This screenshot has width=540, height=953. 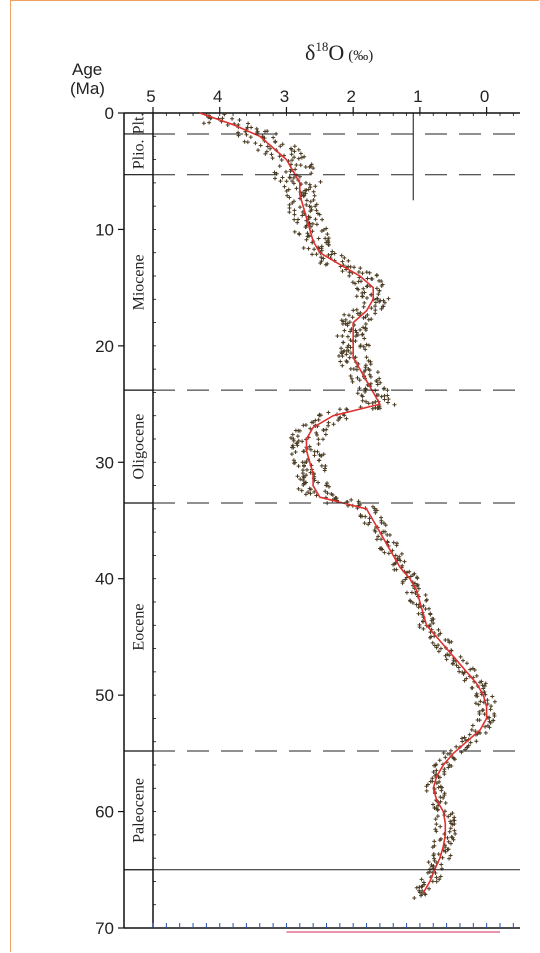 I want to click on y-tick-label-6: 60, so click(x=104, y=812).